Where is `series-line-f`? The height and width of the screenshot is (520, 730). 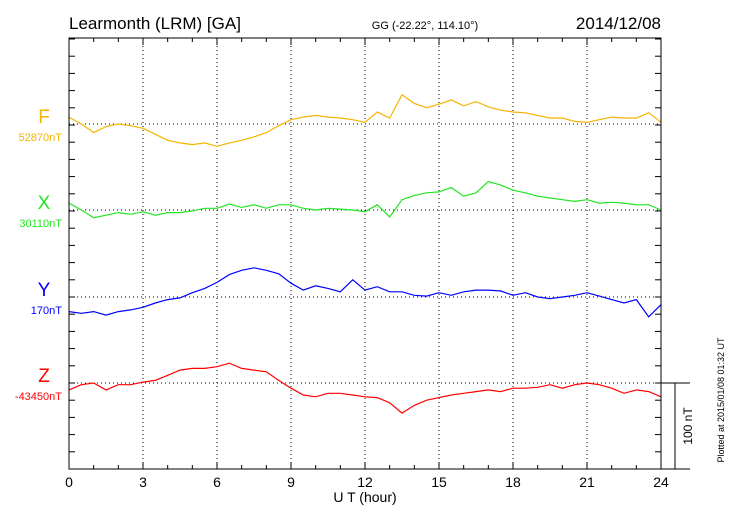 series-line-f is located at coordinates (365, 120).